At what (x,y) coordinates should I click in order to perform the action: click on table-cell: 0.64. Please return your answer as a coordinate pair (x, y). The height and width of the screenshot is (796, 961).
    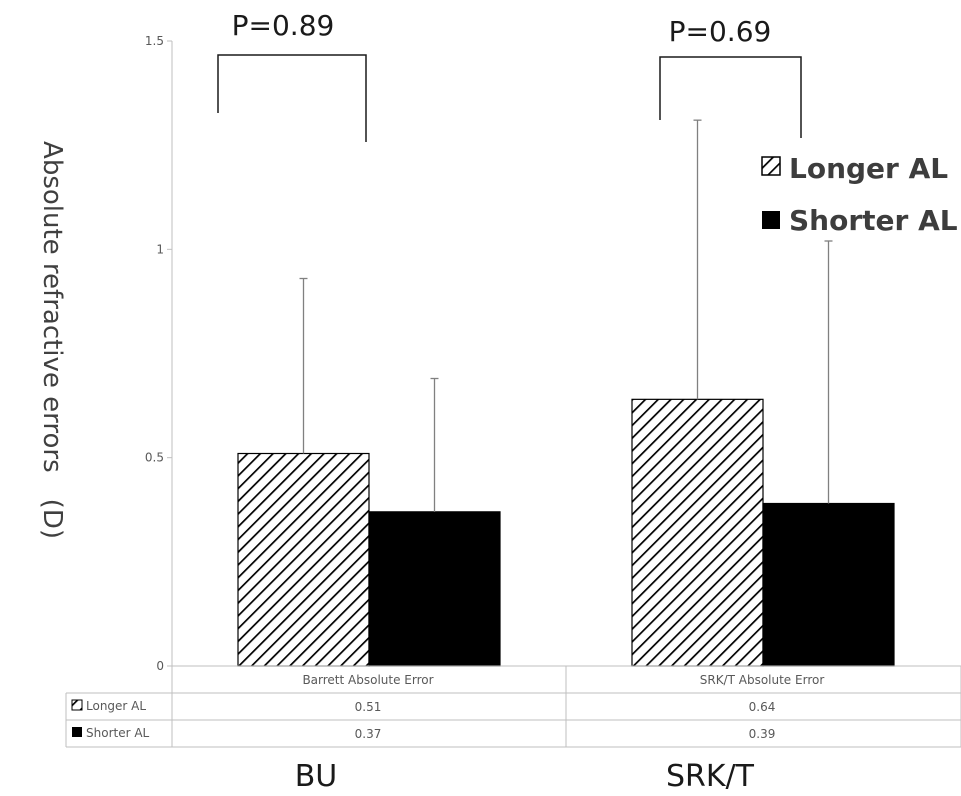
    Looking at the image, I should click on (762, 707).